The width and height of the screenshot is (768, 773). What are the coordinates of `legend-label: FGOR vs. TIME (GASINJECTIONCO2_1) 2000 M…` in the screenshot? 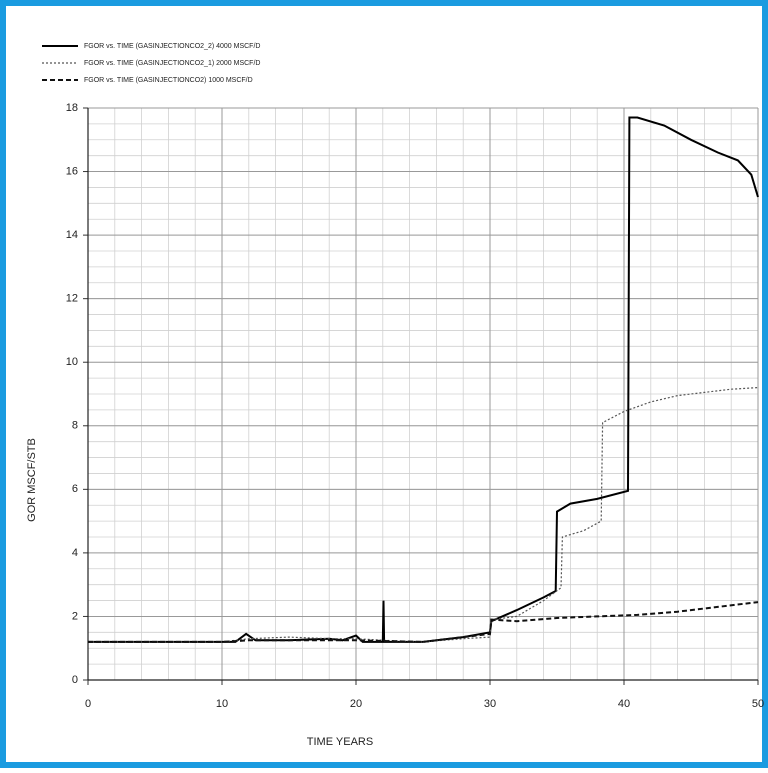 It's located at (172, 63).